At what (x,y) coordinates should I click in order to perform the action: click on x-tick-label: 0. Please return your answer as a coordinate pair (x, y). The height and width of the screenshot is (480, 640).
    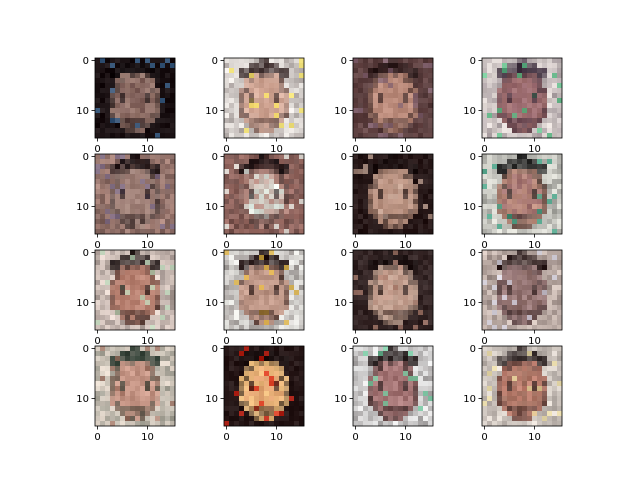
    Looking at the image, I should click on (355, 437).